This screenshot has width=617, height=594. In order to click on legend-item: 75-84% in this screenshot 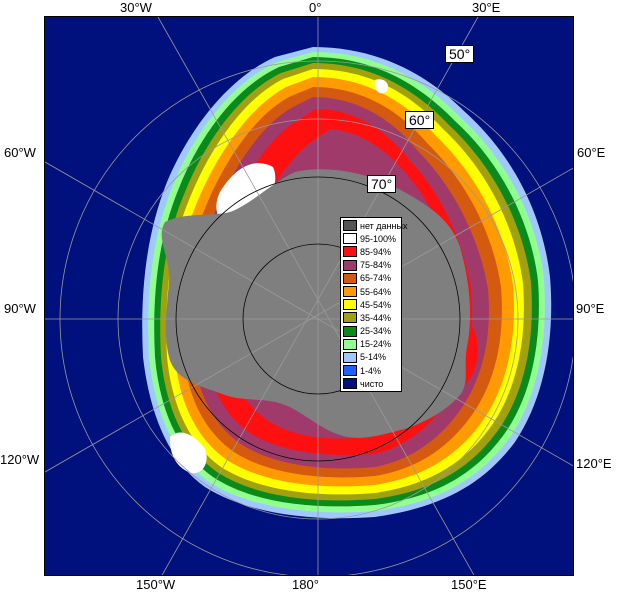, I will do `click(371, 265)`.